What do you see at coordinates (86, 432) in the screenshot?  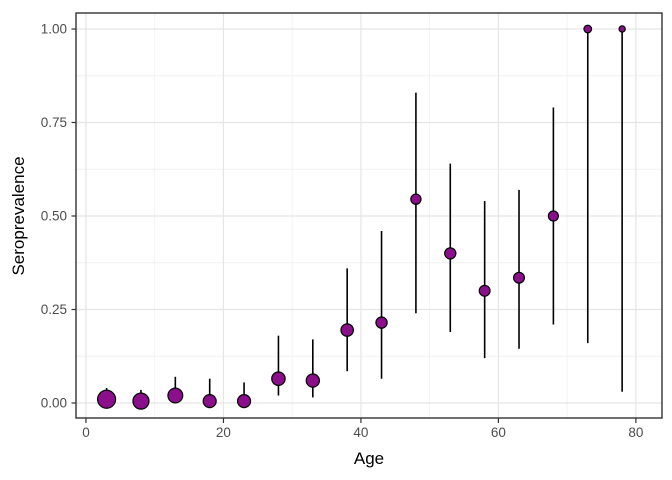 I see `x-tick-label: 0` at bounding box center [86, 432].